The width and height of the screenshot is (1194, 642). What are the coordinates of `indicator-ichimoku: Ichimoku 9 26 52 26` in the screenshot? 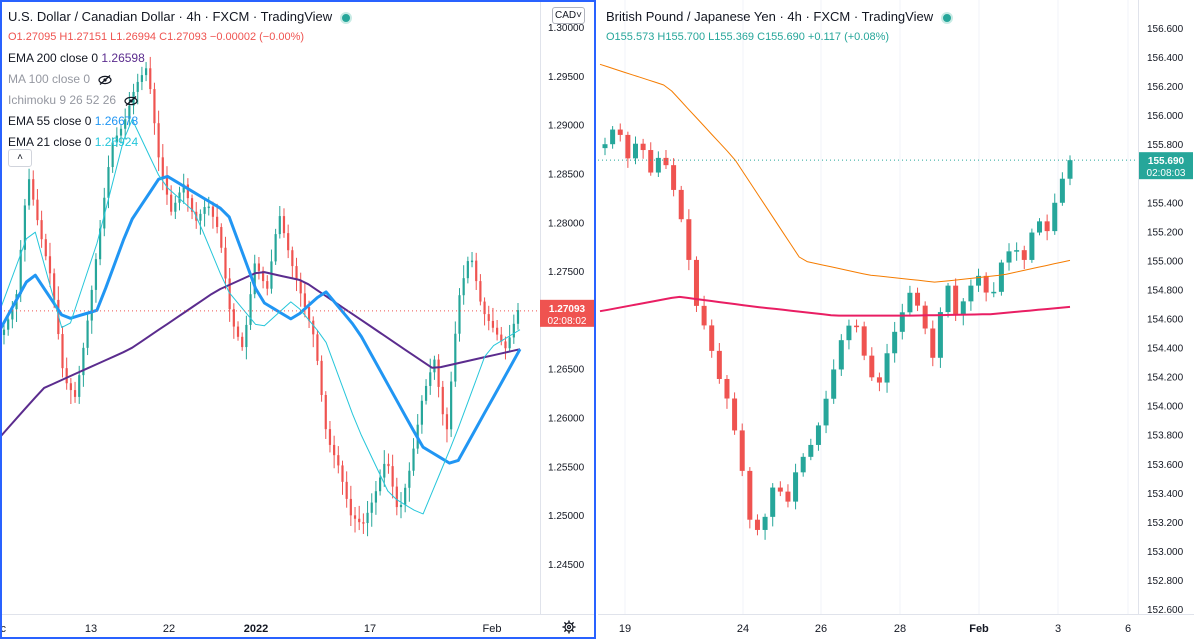 It's located at (180, 100).